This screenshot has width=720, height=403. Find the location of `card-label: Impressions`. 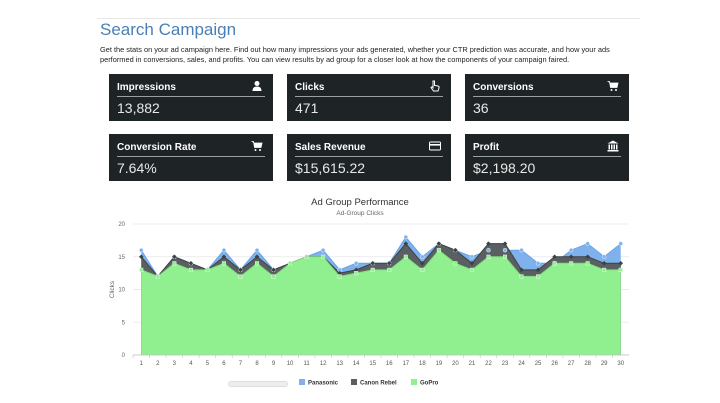

card-label: Impressions is located at coordinates (146, 87).